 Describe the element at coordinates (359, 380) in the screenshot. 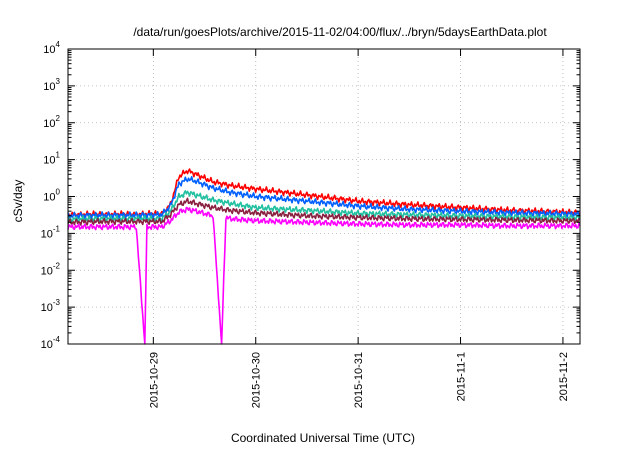

I see `x-tick-label: 2015-10-31` at that location.